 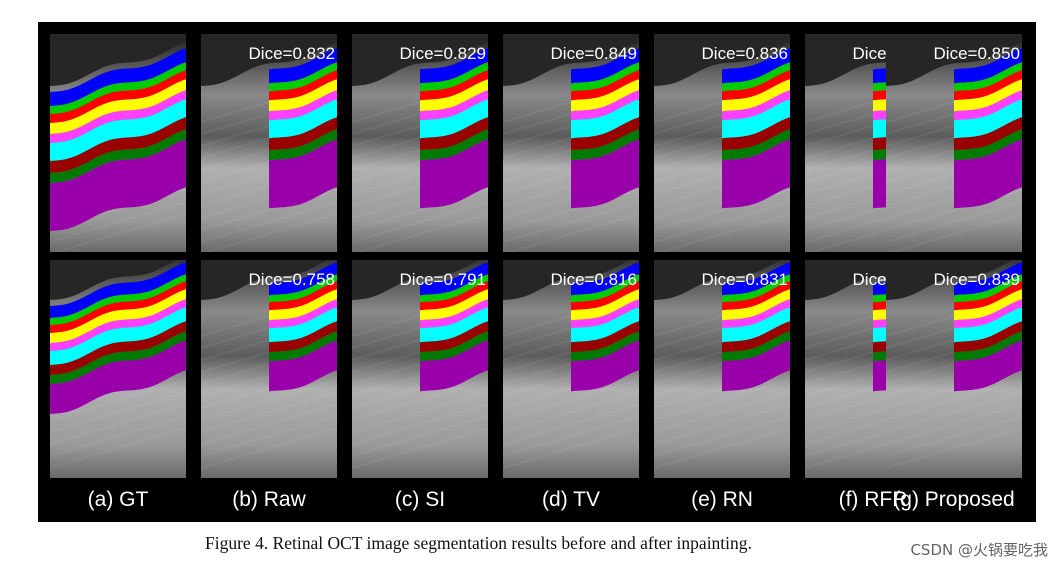 I want to click on dice-score: Dice=0.850, so click(x=976, y=53).